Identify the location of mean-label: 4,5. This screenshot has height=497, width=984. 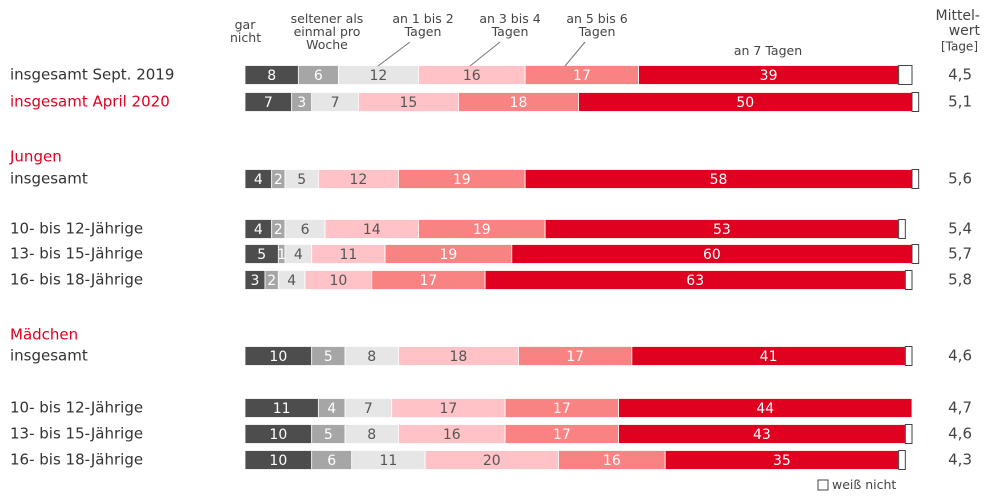
(960, 75).